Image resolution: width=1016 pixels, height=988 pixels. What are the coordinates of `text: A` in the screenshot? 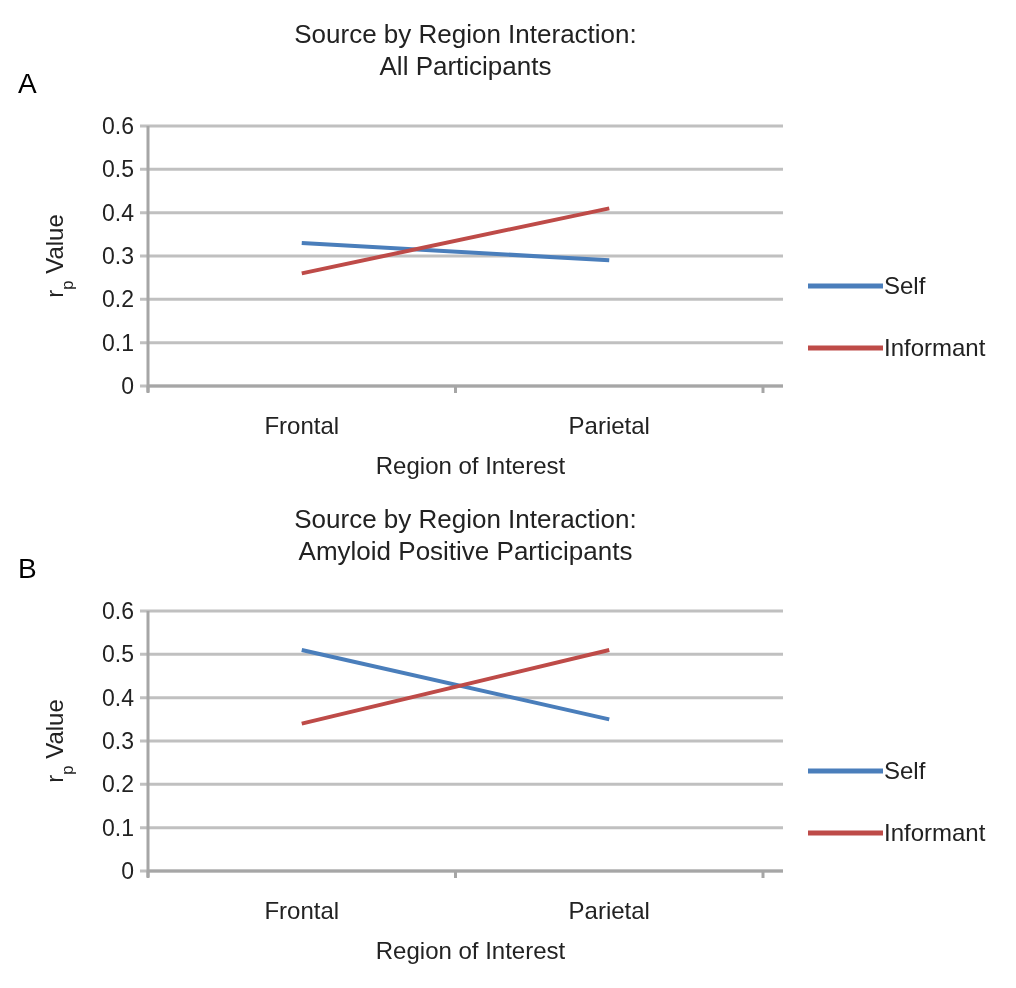 It's located at (27, 83).